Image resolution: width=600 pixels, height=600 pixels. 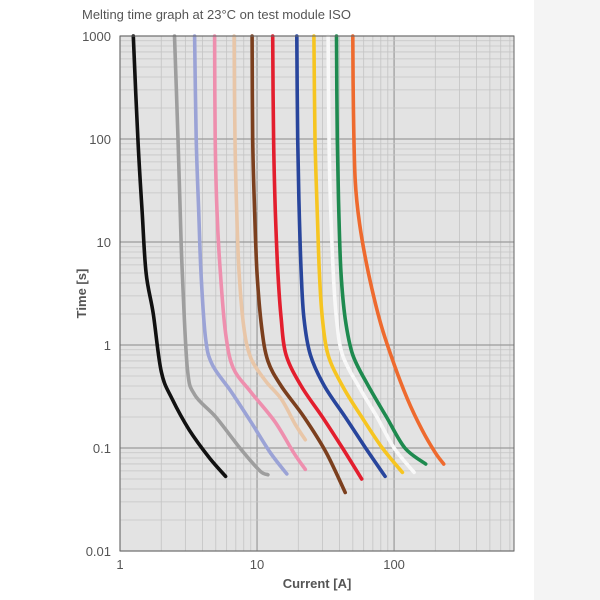 I want to click on x-axis-ticks: 1 10 100, so click(x=260, y=564).